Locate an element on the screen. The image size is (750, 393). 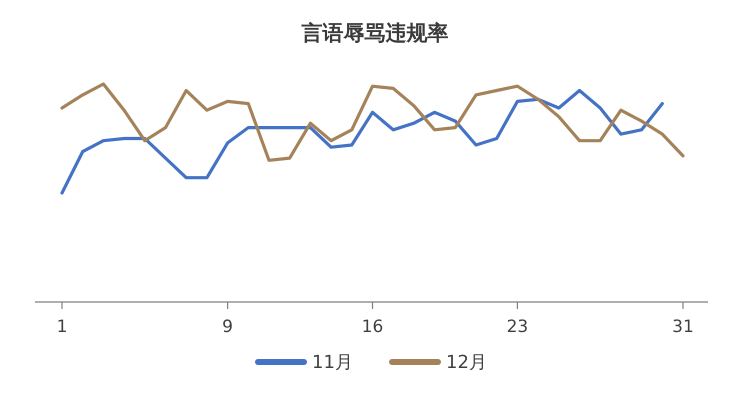
x-tick-label: 9 is located at coordinates (228, 327).